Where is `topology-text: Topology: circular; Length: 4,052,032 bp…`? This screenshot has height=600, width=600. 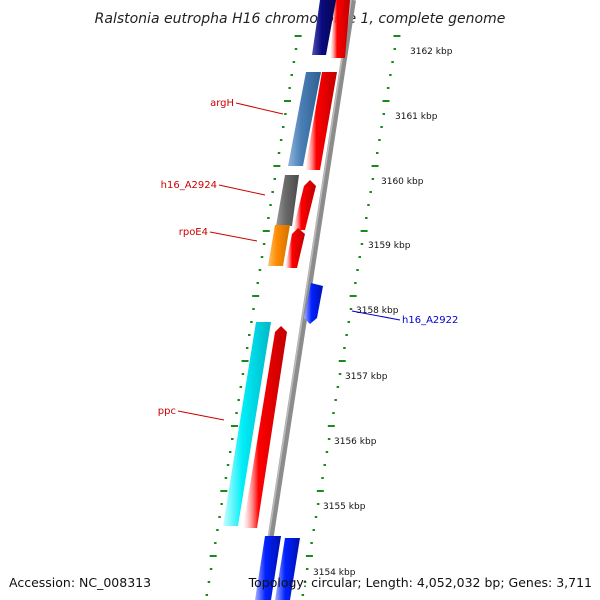
topology-text: Topology: circular; Length: 4,052,032 bp… is located at coordinates (420, 582).